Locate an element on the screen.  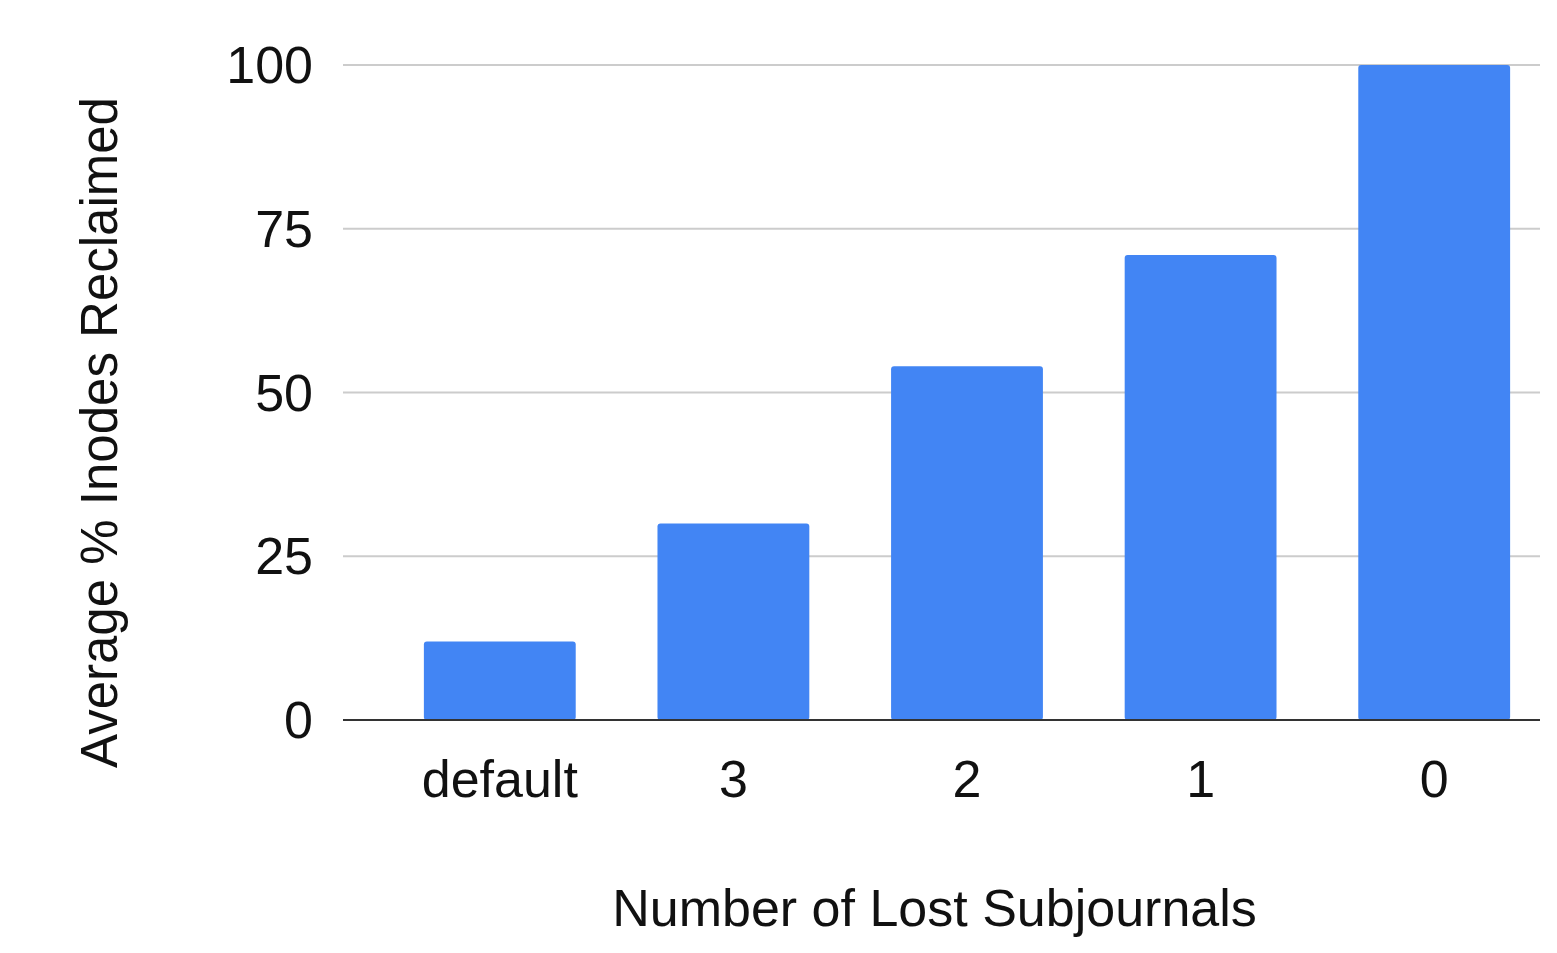
y-tick-label: 100 is located at coordinates (269, 65).